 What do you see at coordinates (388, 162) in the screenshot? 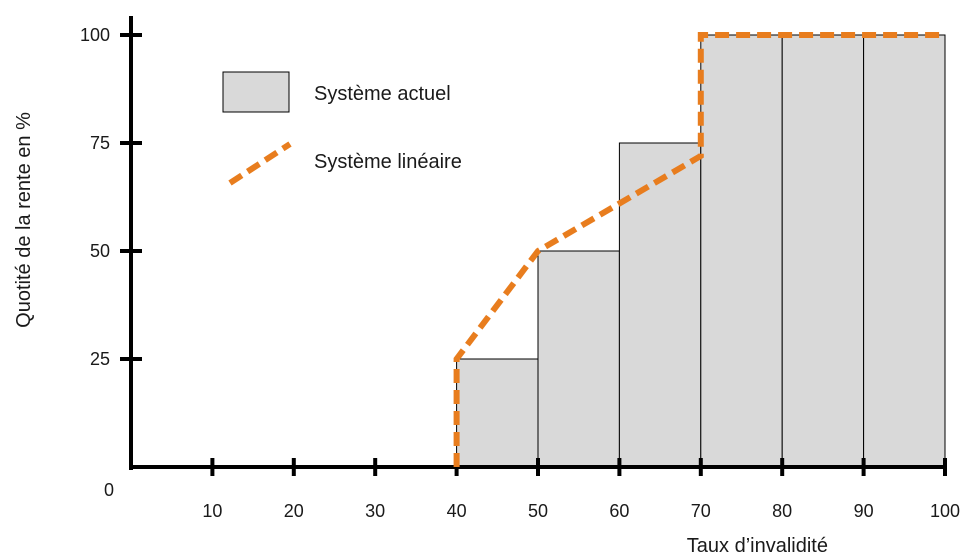
I see `legend-label-systeme-lineaire: Système linéaire` at bounding box center [388, 162].